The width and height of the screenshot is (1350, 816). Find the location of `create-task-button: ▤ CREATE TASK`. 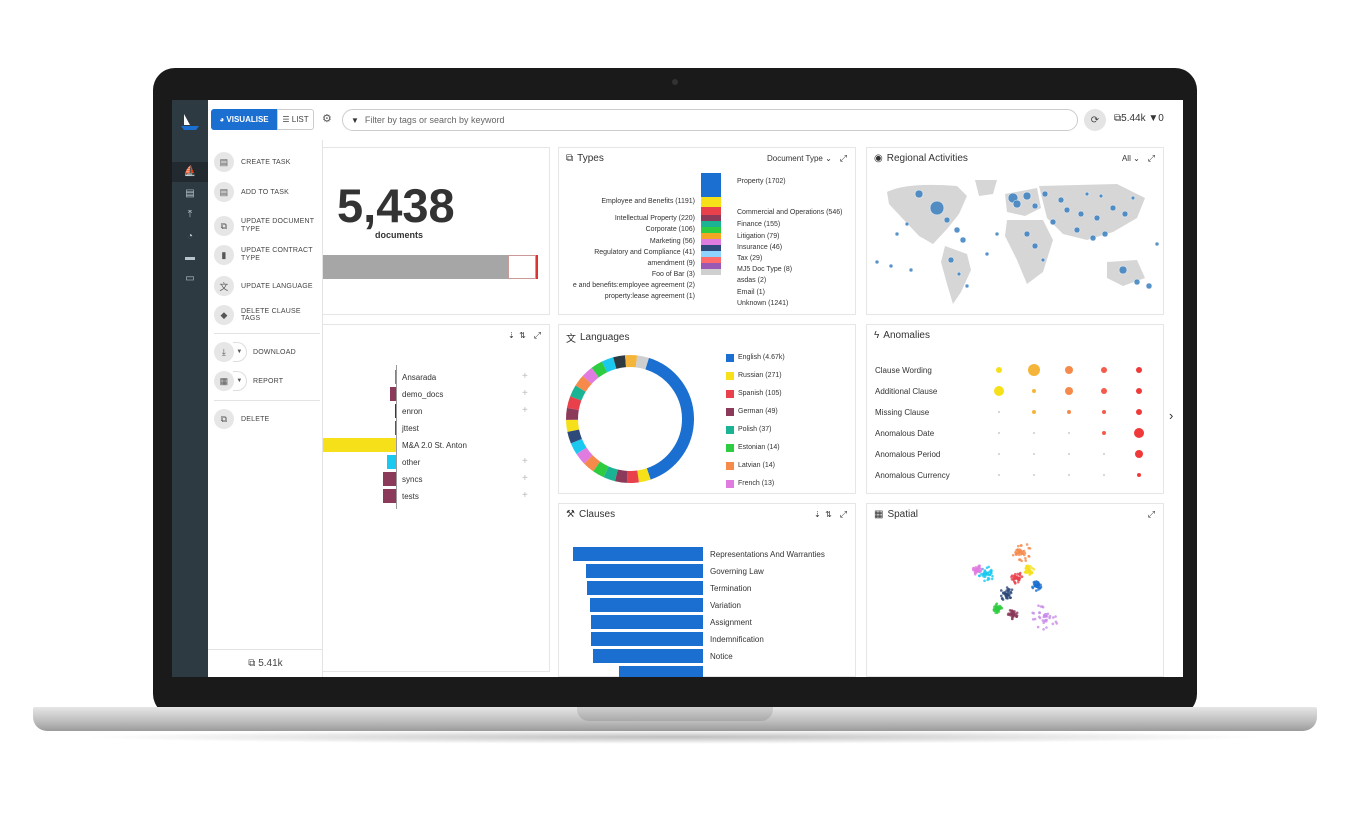

create-task-button: ▤ CREATE TASK is located at coordinates (266, 162).